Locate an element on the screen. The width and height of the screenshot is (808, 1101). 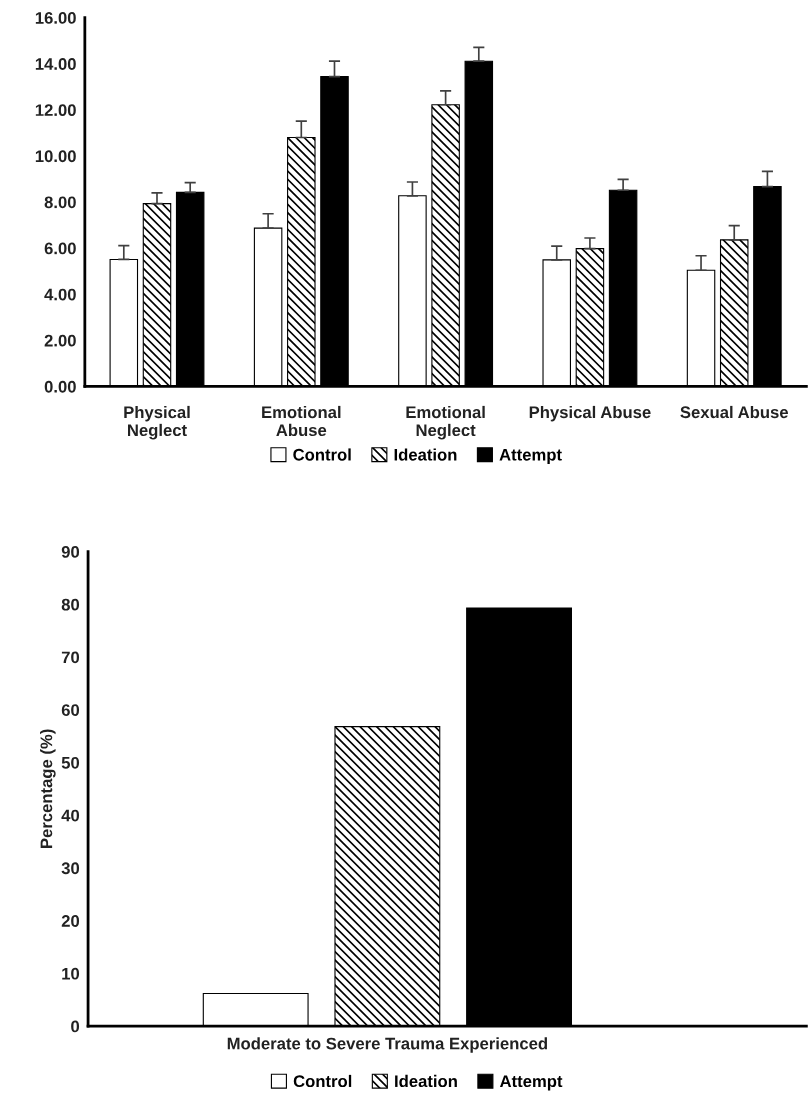
x-tick-label: Physical Neglect is located at coordinates (157, 422).